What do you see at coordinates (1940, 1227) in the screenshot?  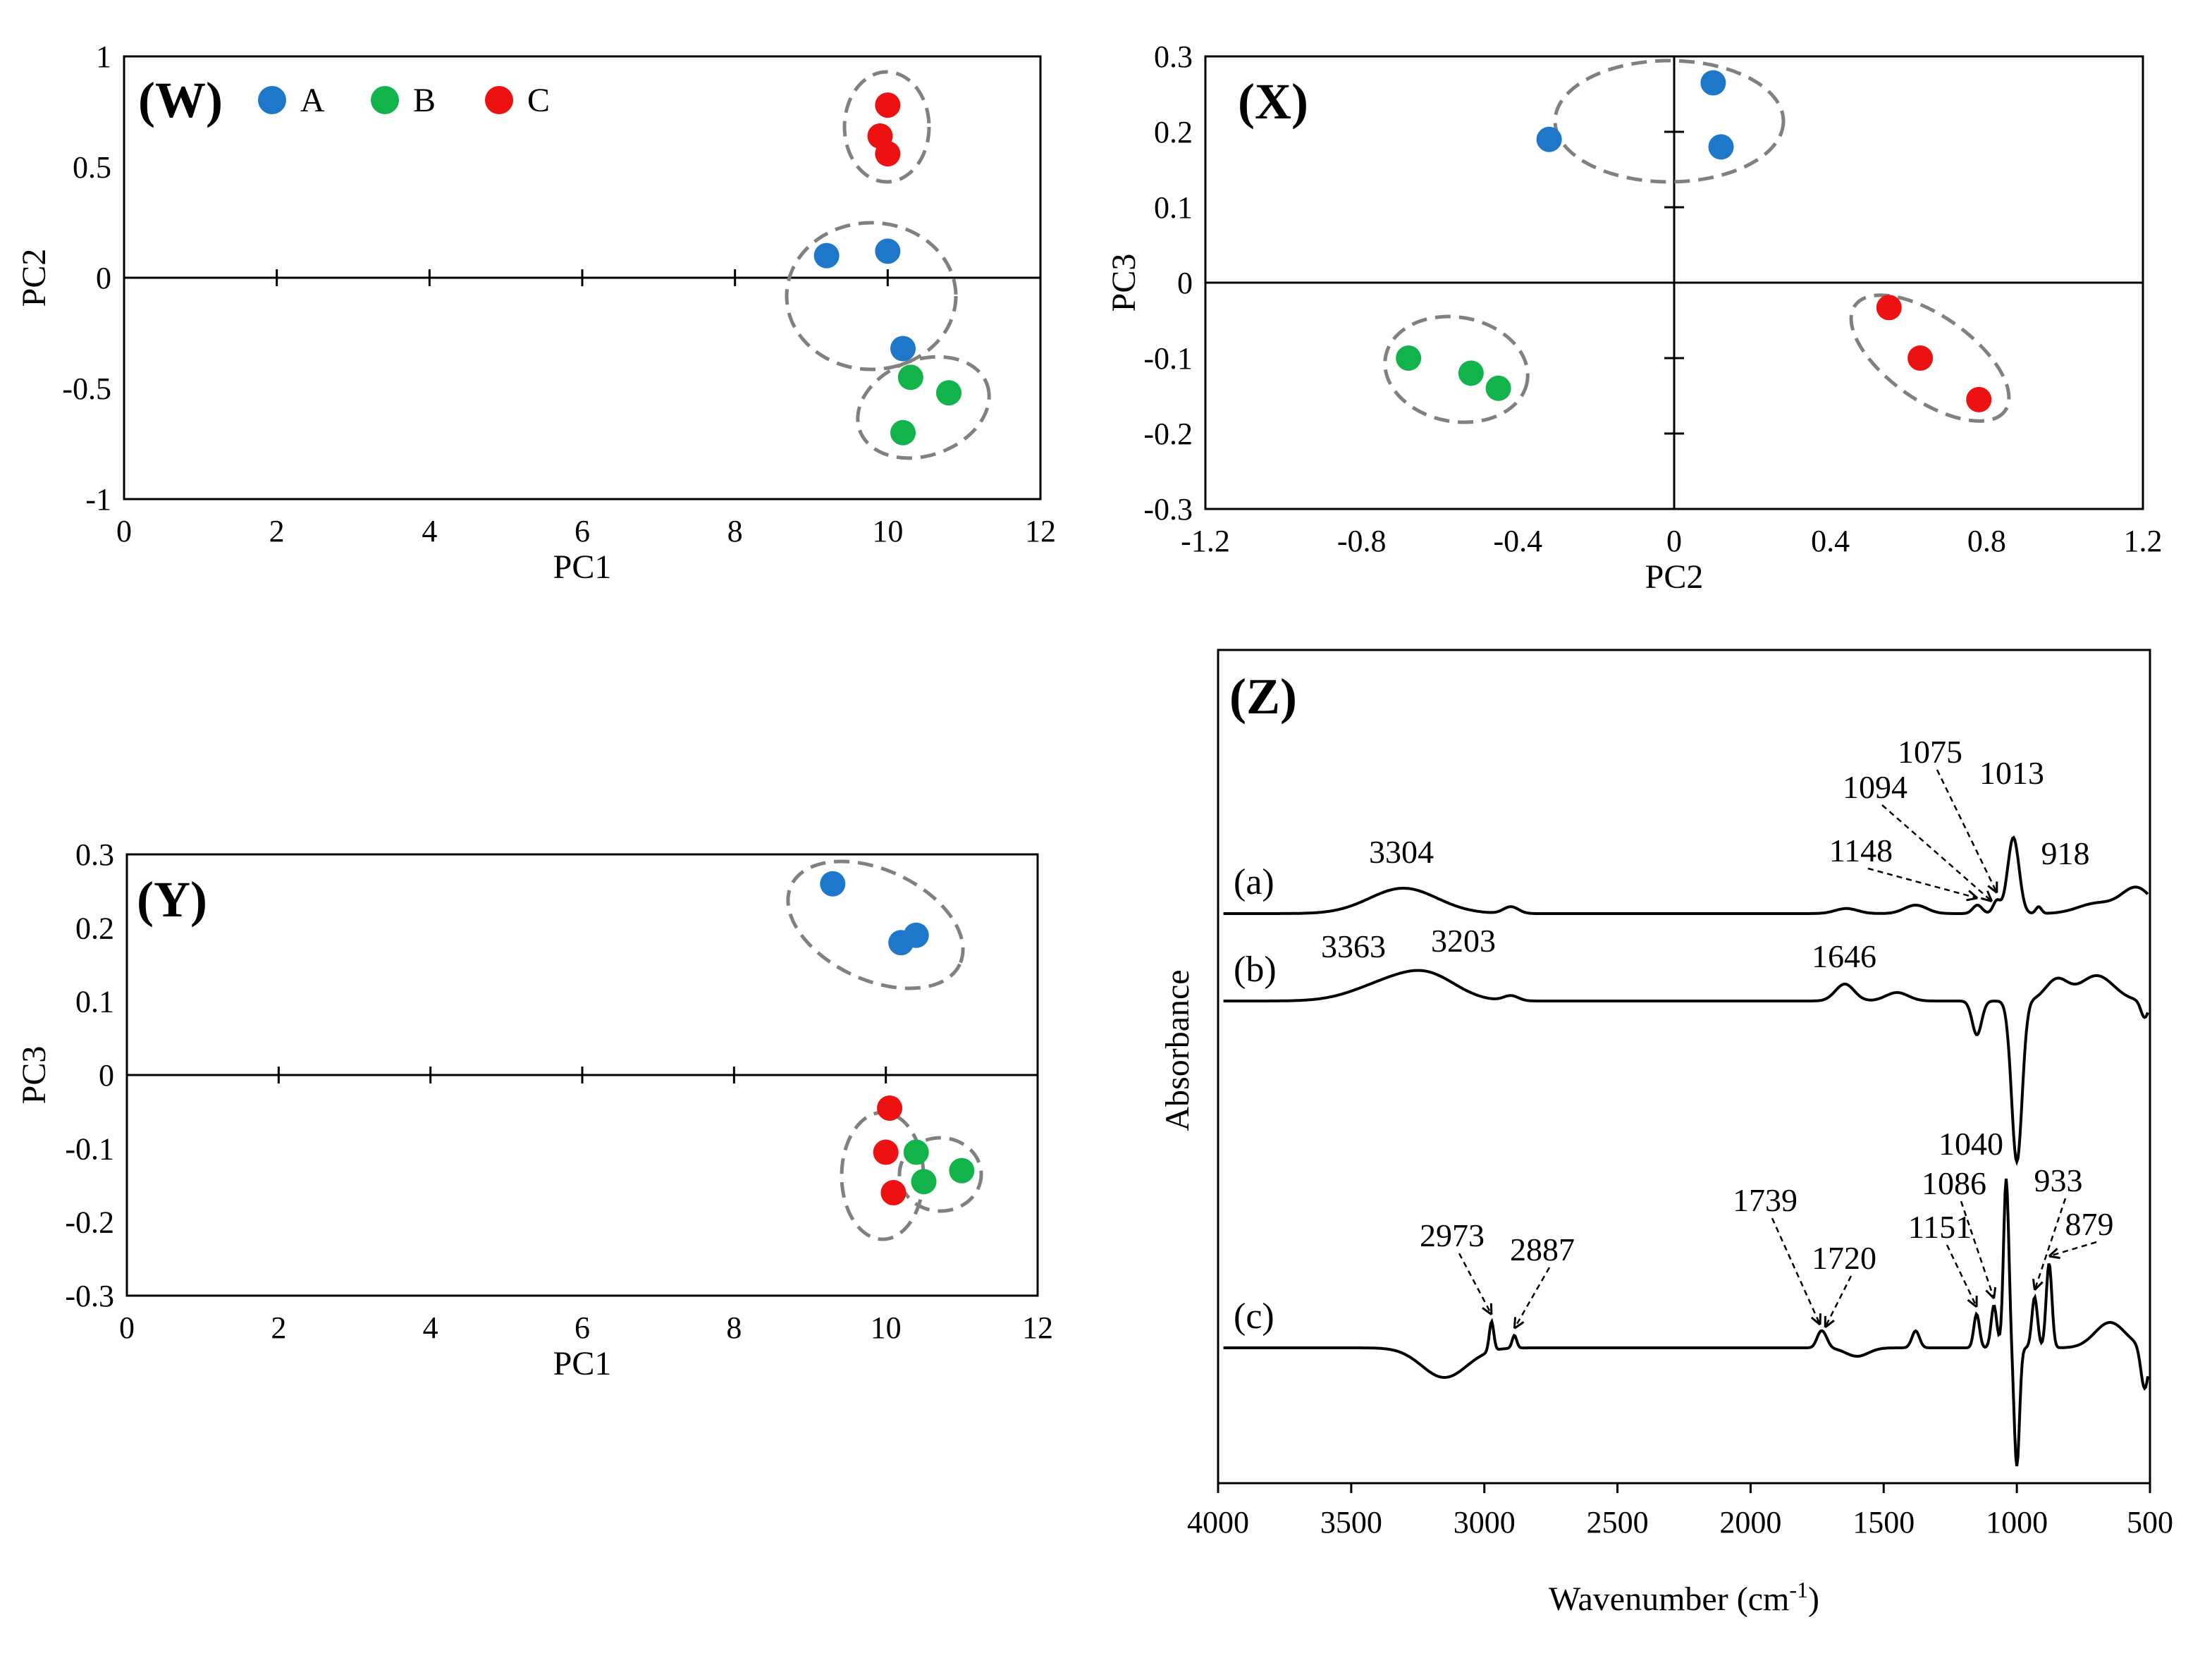 I see `peak-annotation: 1151` at bounding box center [1940, 1227].